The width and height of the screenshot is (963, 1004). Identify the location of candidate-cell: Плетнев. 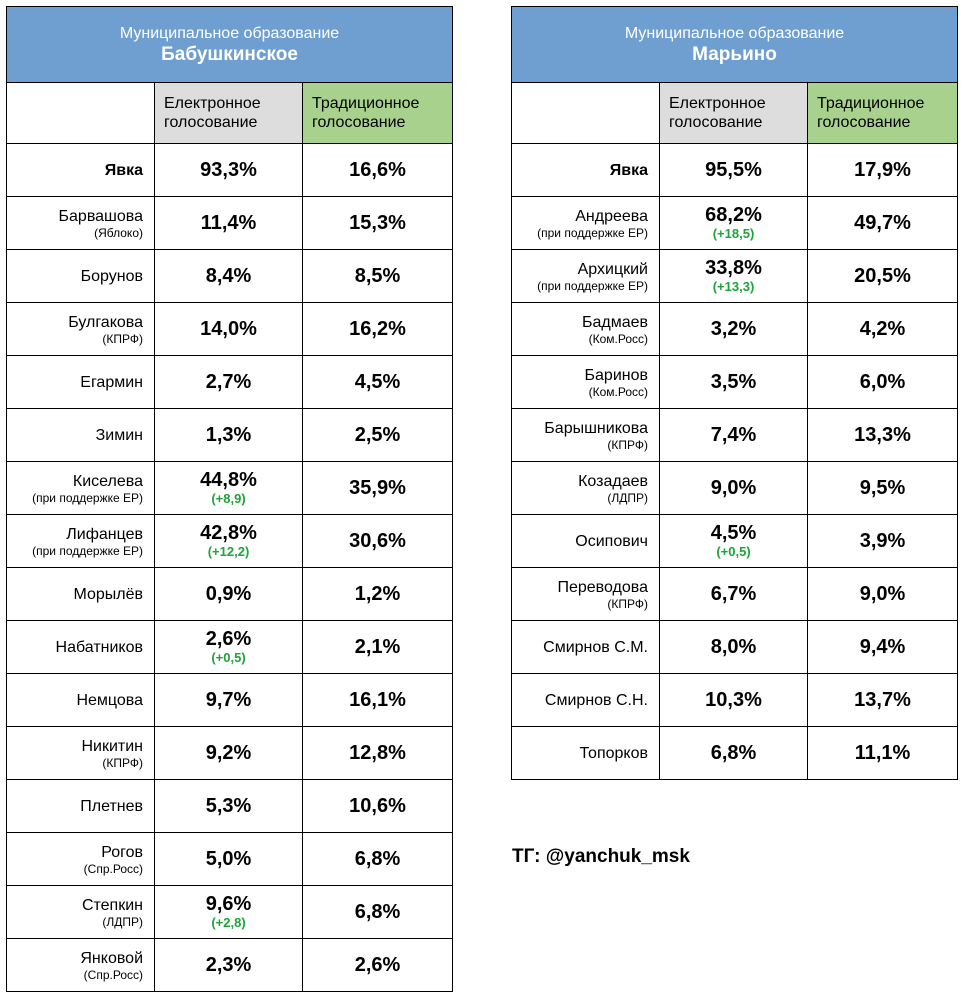
(80, 806).